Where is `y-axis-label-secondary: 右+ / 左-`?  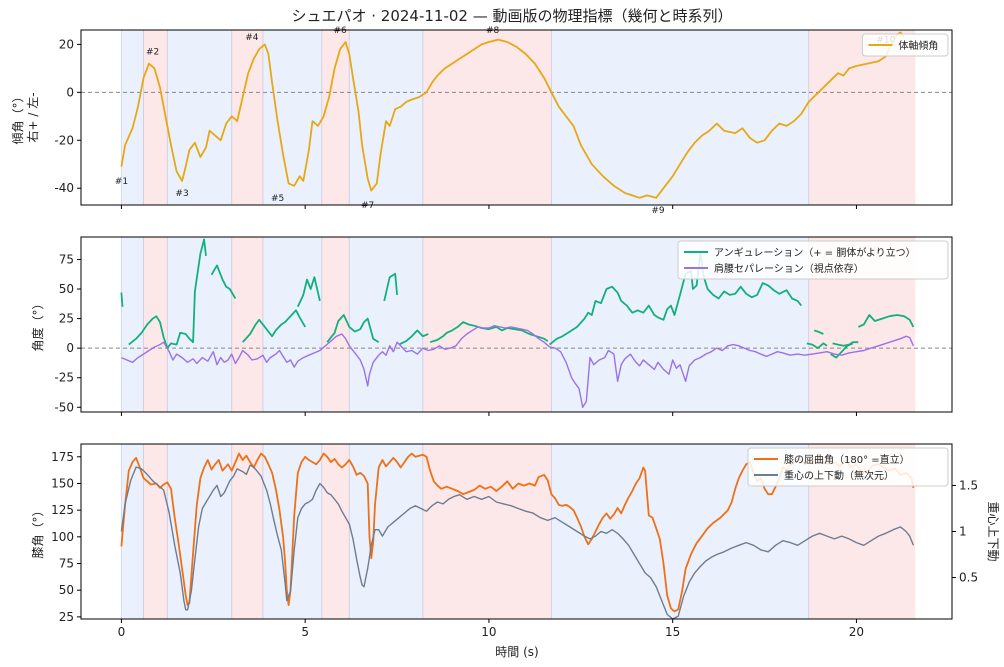
y-axis-label-secondary: 右+ / 左- is located at coordinates (32, 117).